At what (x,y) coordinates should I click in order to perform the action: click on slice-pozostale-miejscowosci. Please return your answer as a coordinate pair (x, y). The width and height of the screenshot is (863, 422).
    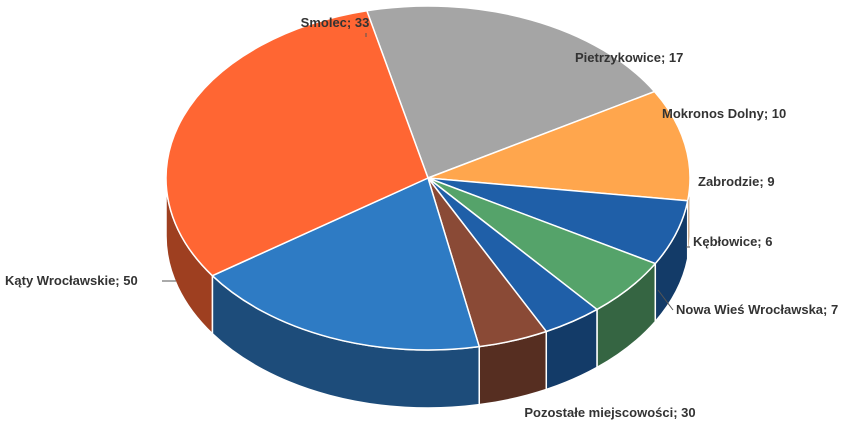
    Looking at the image, I should click on (345, 264).